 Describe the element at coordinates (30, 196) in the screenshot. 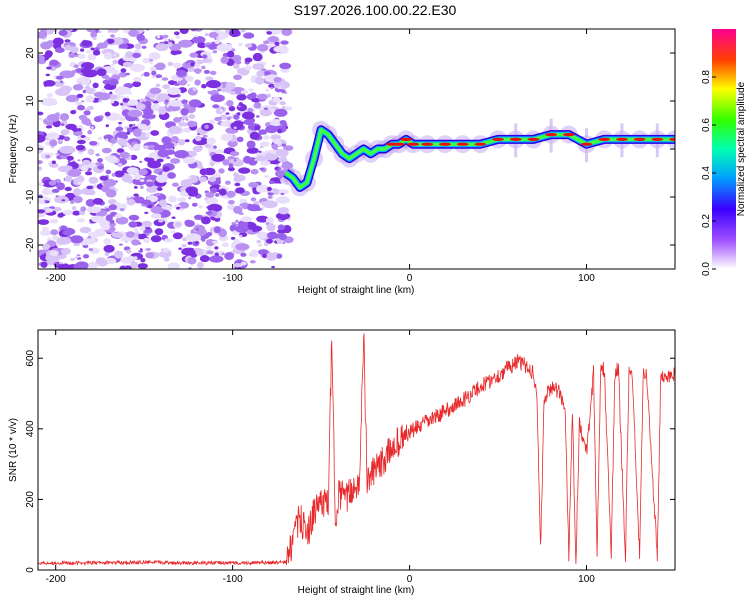

I see `y-tick-label: -10` at that location.